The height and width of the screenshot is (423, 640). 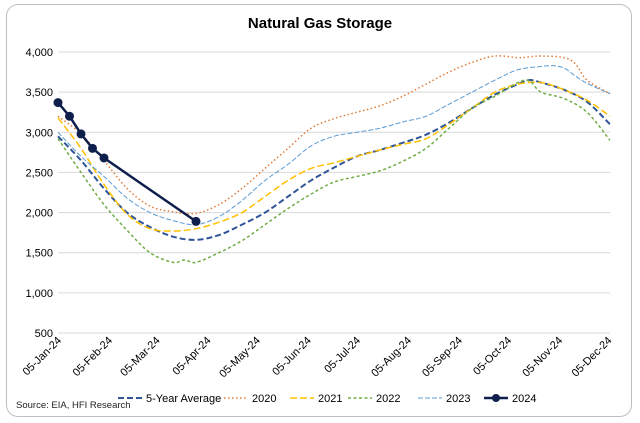 What do you see at coordinates (39, 93) in the screenshot?
I see `y-tick-label: 3,500` at bounding box center [39, 93].